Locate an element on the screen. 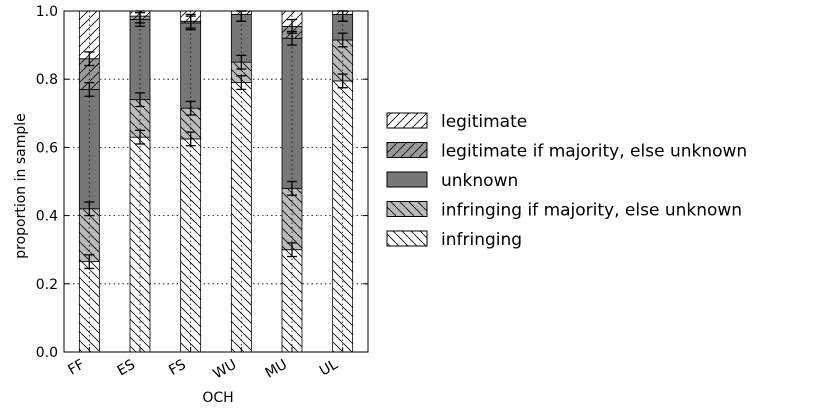 The image size is (813, 409). x-tick-label: MU is located at coordinates (276, 369).